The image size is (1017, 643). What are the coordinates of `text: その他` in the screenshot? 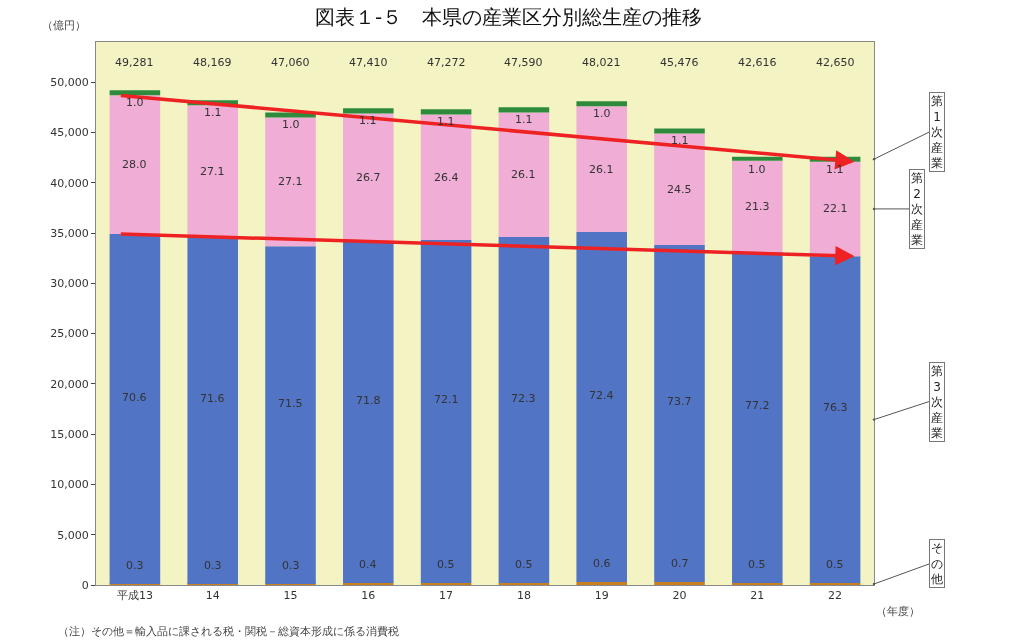 It's located at (937, 564).